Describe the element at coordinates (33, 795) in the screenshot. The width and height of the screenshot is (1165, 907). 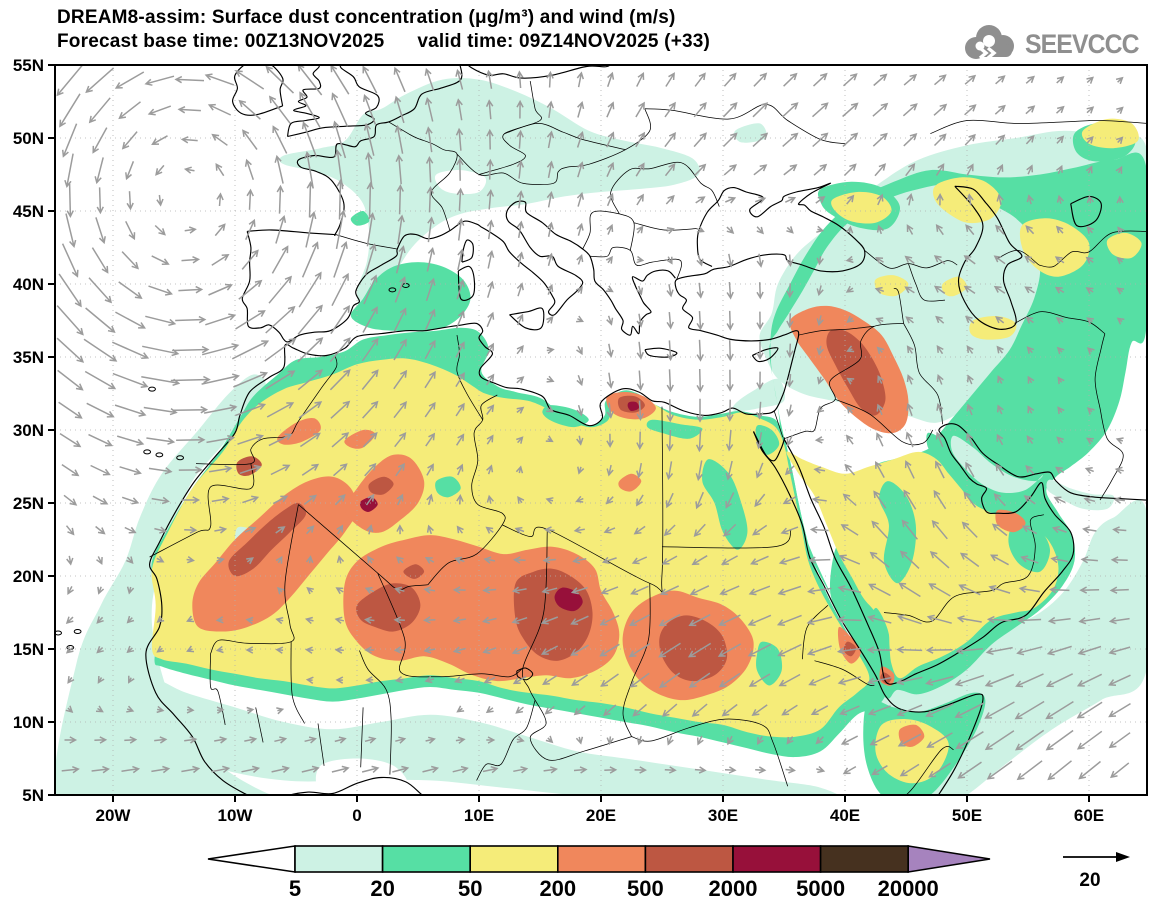
I see `y-axis-label: 5N` at that location.